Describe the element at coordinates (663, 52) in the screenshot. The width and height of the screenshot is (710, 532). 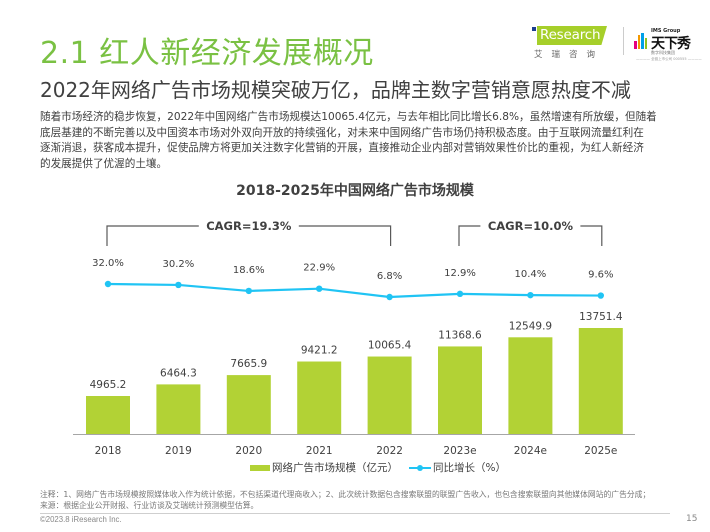
I see `txx-sub: 数字科技集团` at that location.